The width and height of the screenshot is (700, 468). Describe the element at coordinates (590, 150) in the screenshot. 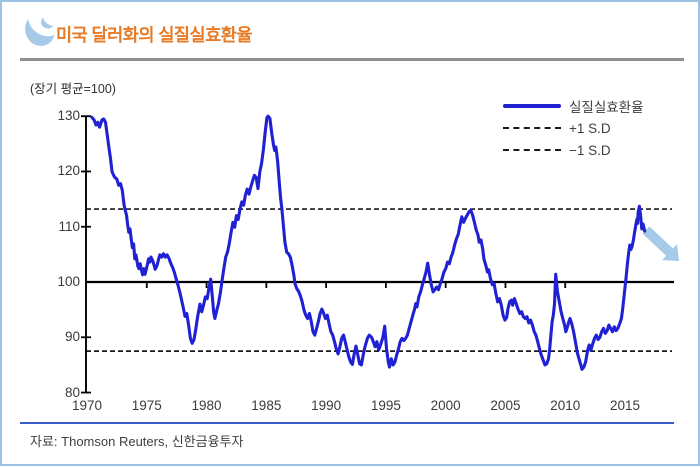

I see `legend-label: −1 S.D` at that location.